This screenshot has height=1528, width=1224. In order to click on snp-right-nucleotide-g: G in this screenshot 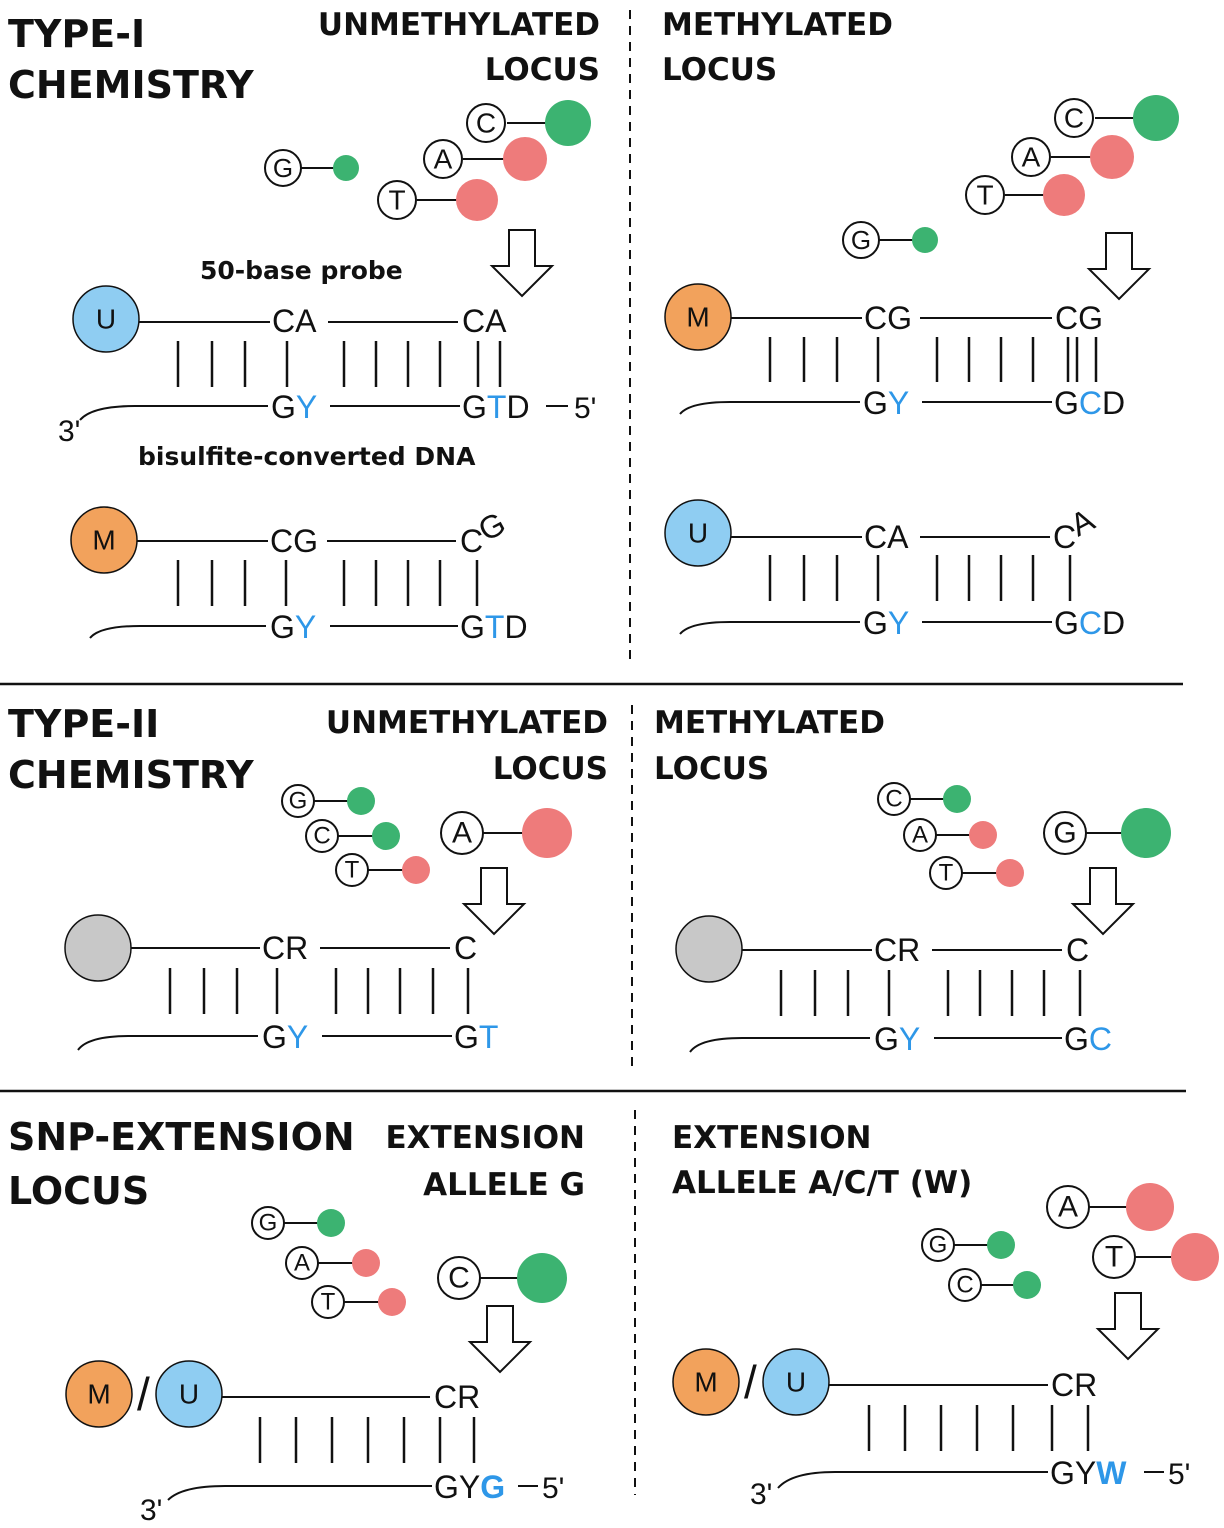, I will do `click(968, 1245)`.